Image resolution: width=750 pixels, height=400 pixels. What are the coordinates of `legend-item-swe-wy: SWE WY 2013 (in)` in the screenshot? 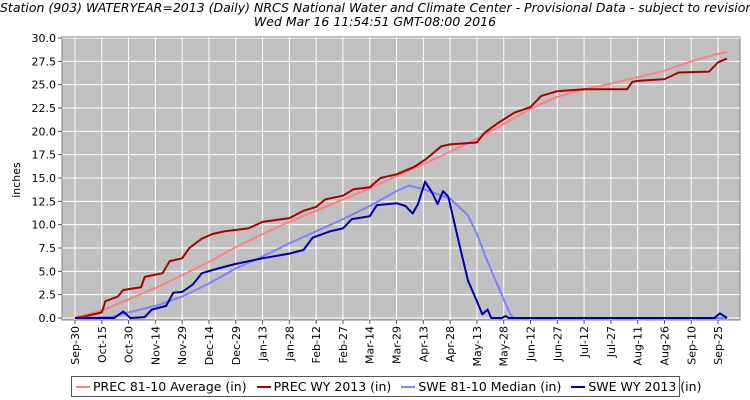 It's located at (636, 386).